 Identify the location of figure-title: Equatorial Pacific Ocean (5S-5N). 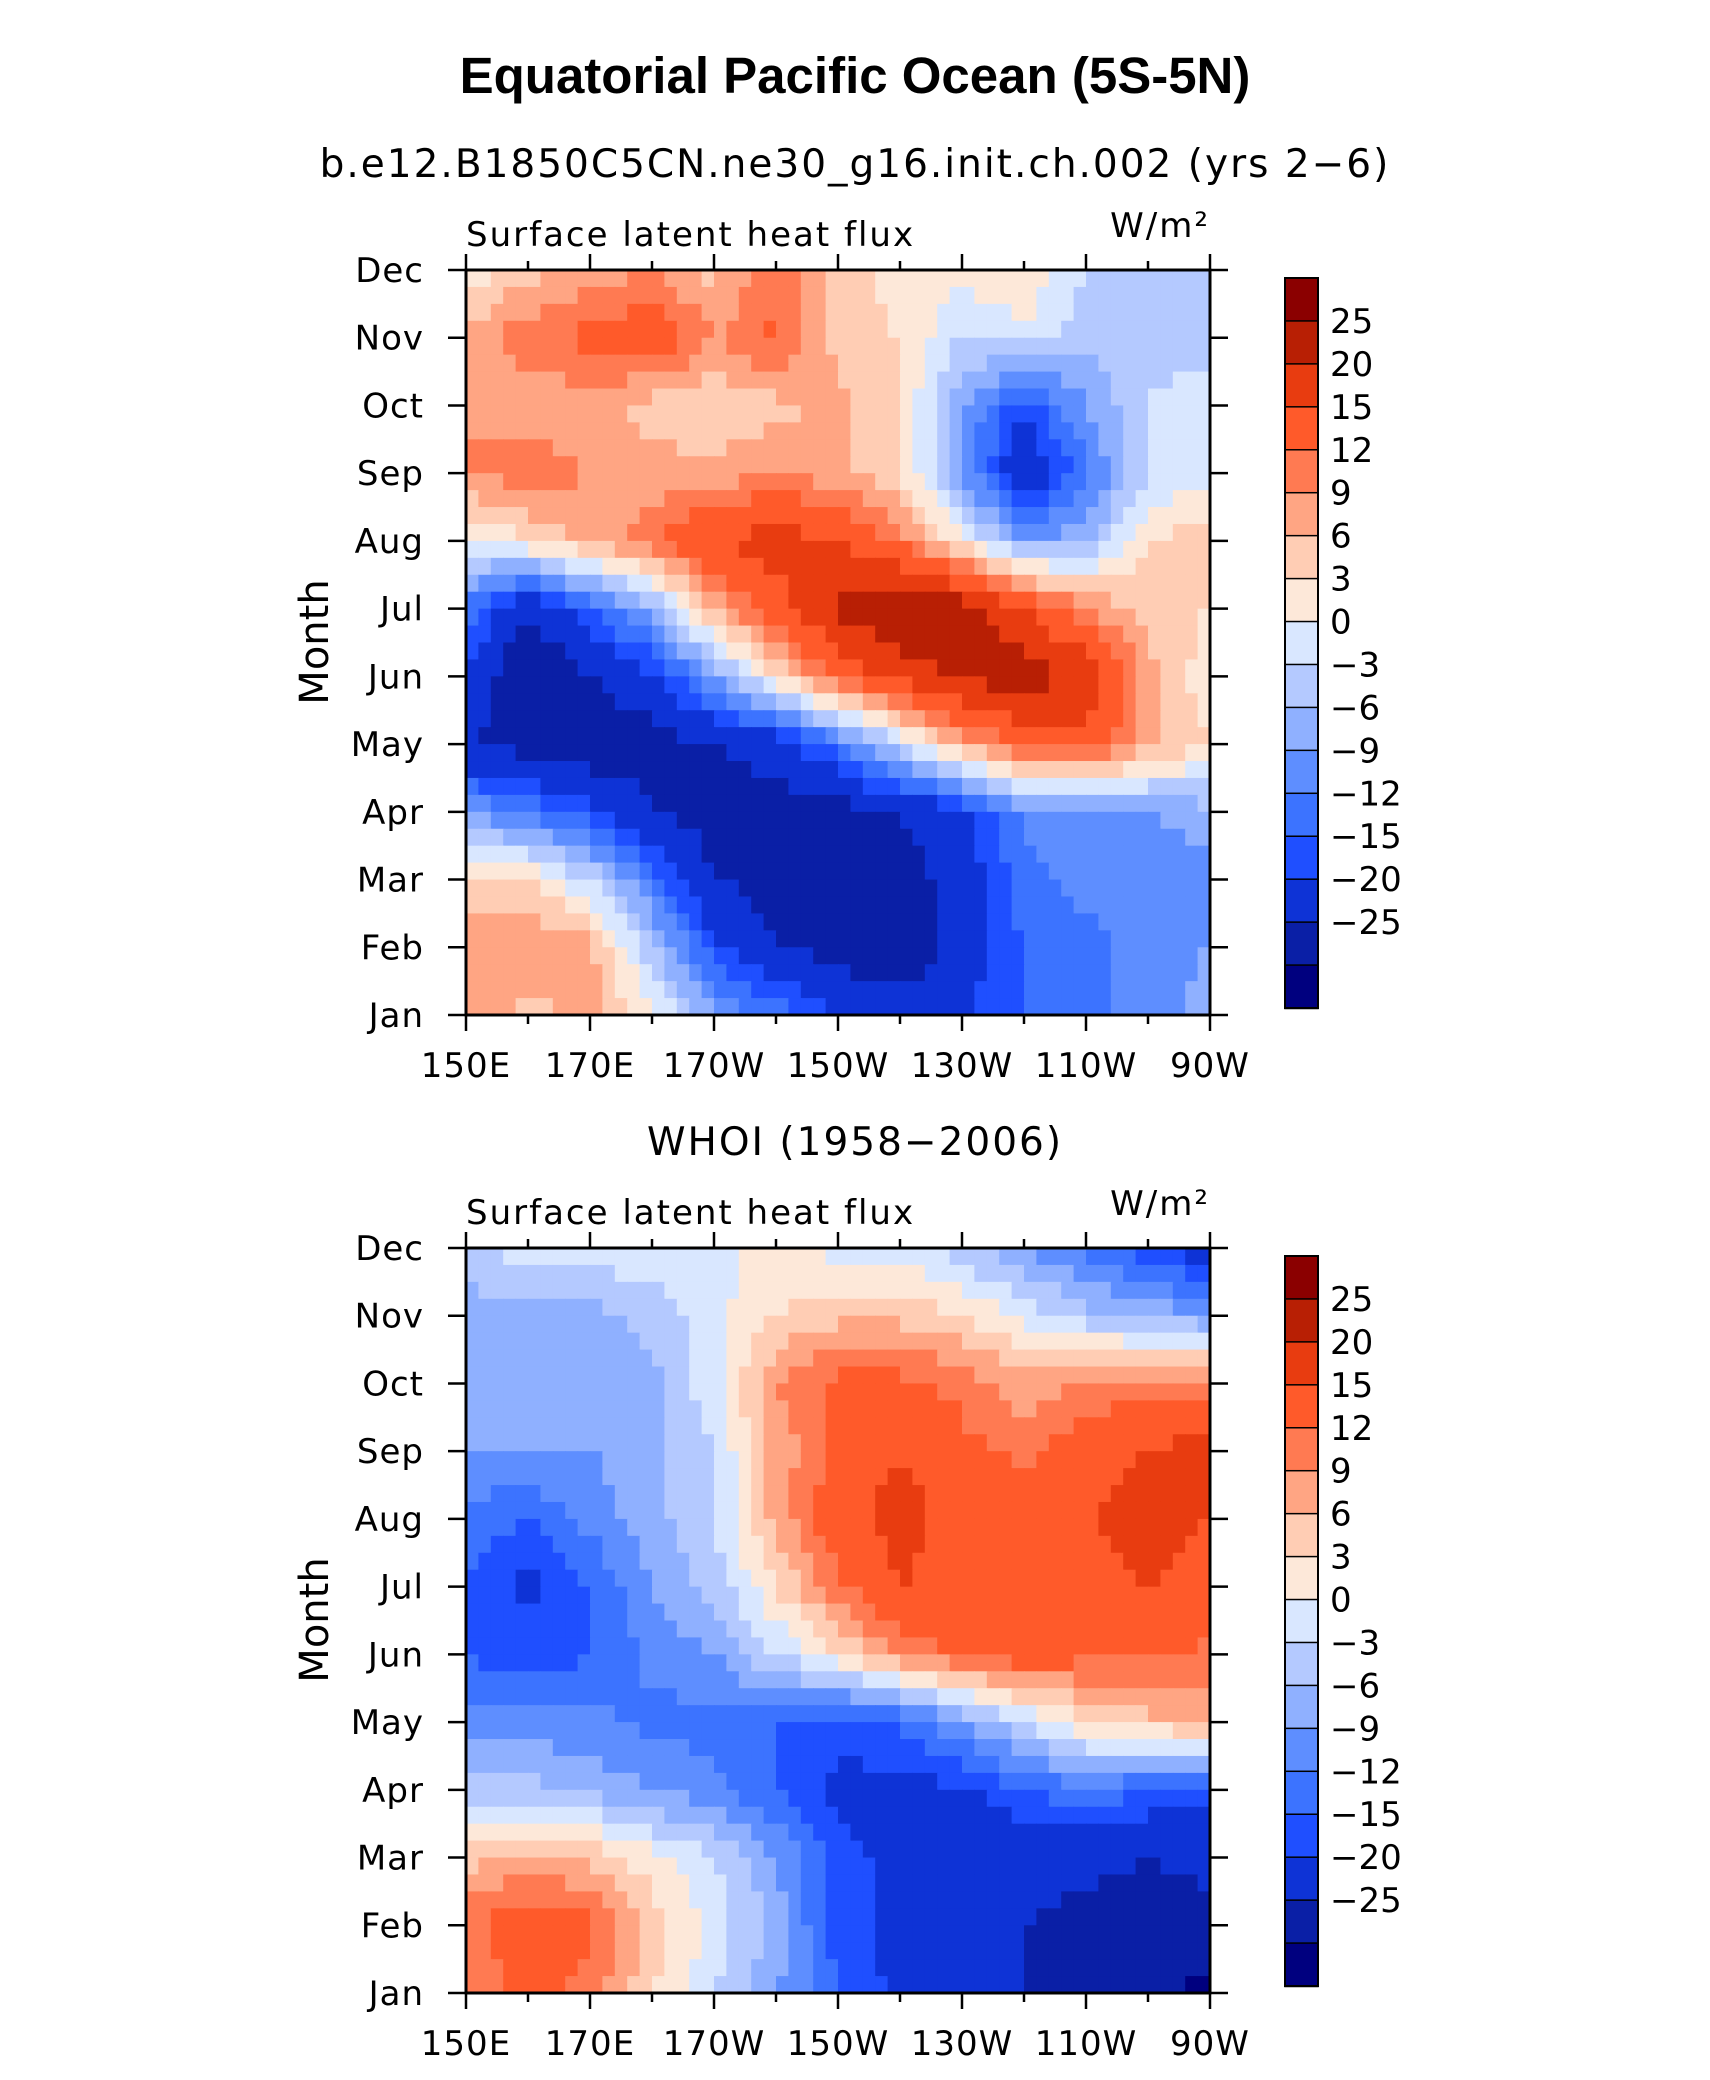
(855, 75).